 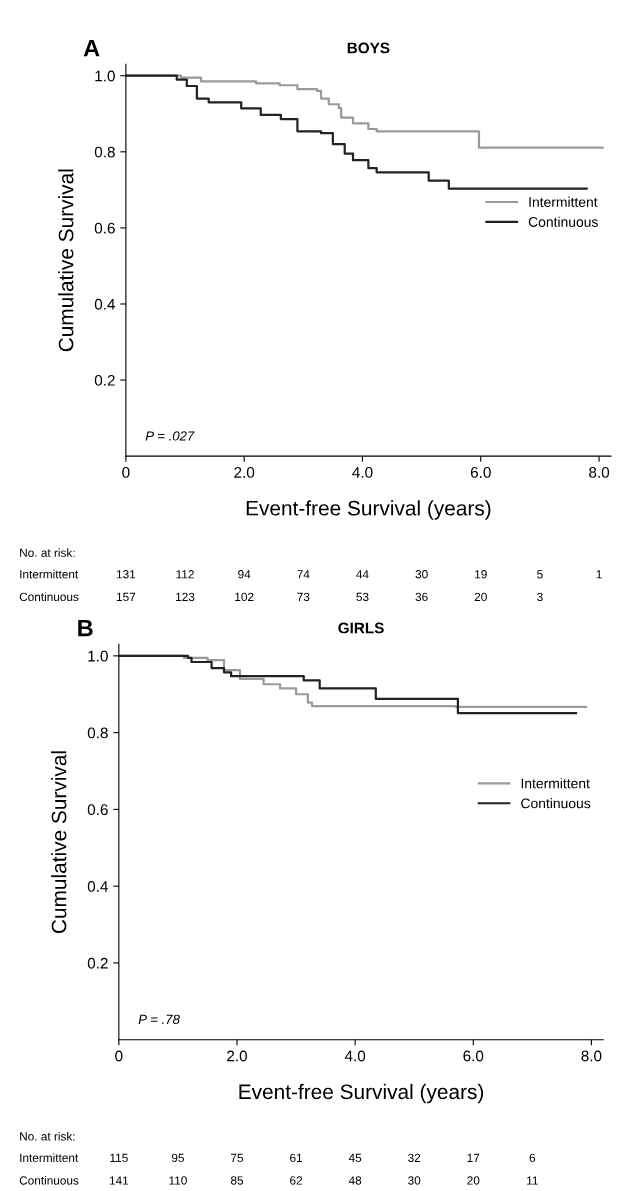 I want to click on text: 61, so click(x=296, y=1158).